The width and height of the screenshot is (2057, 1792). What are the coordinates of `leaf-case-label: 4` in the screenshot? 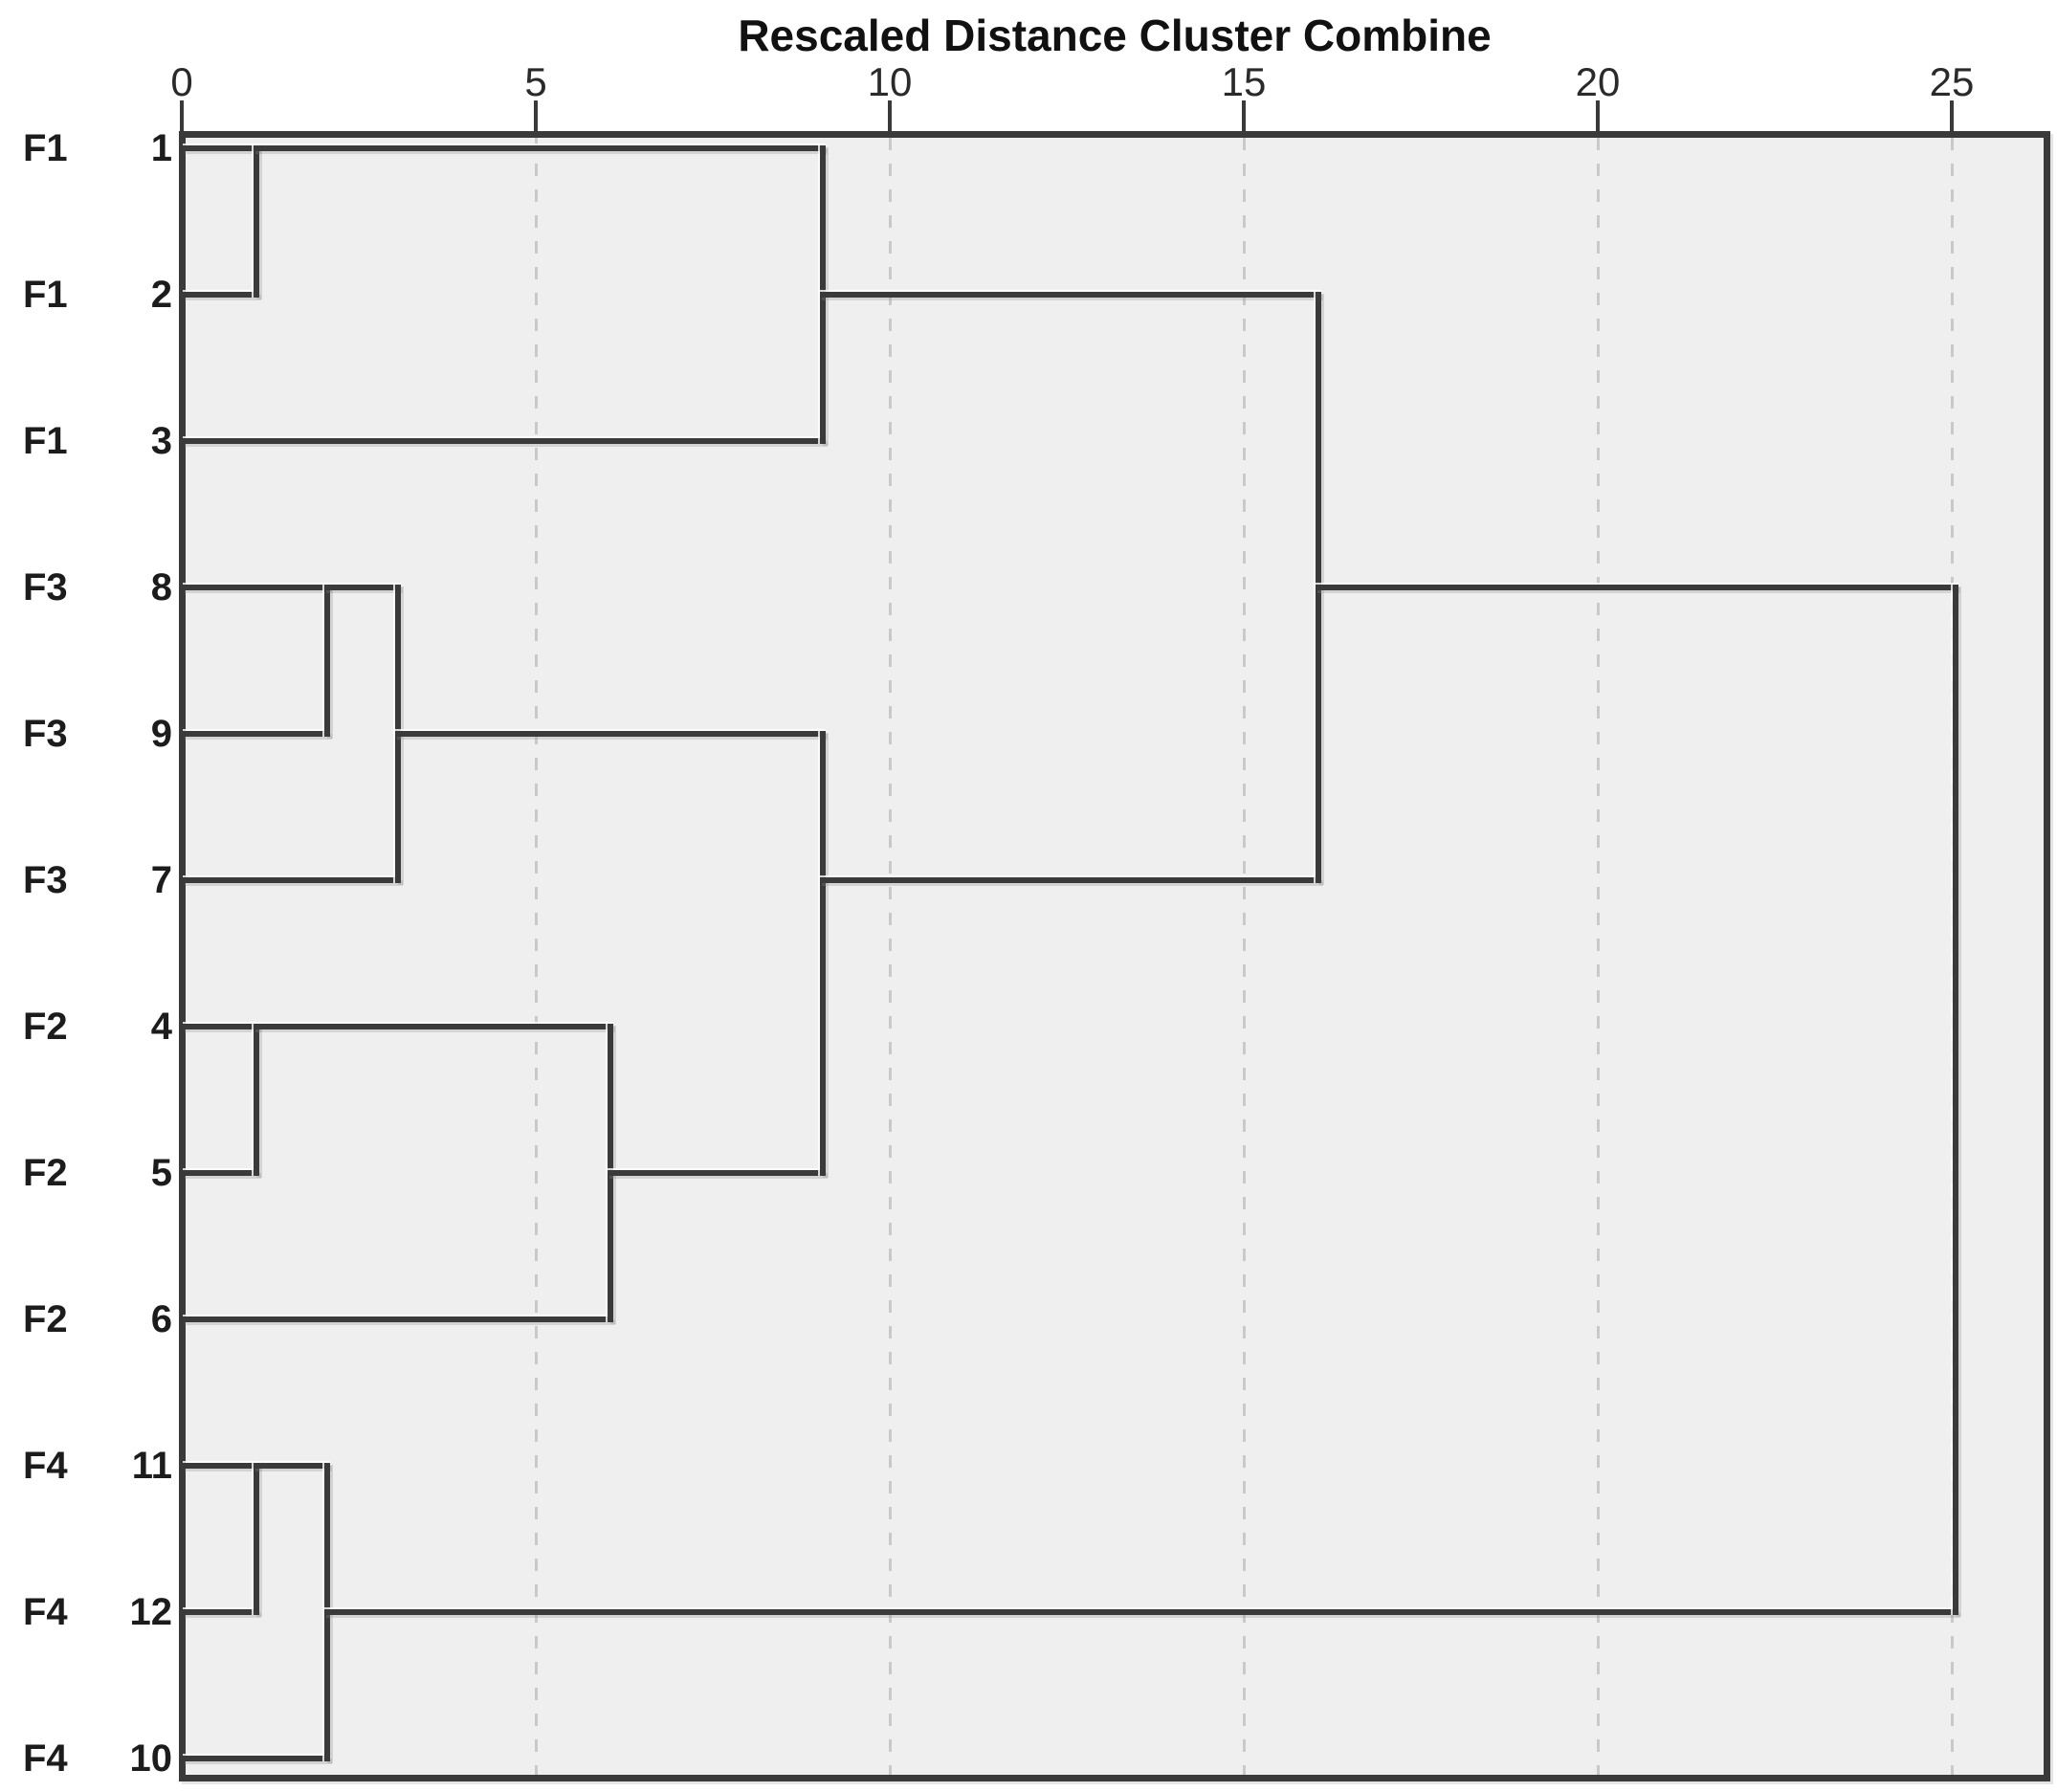 It's located at (161, 1027).